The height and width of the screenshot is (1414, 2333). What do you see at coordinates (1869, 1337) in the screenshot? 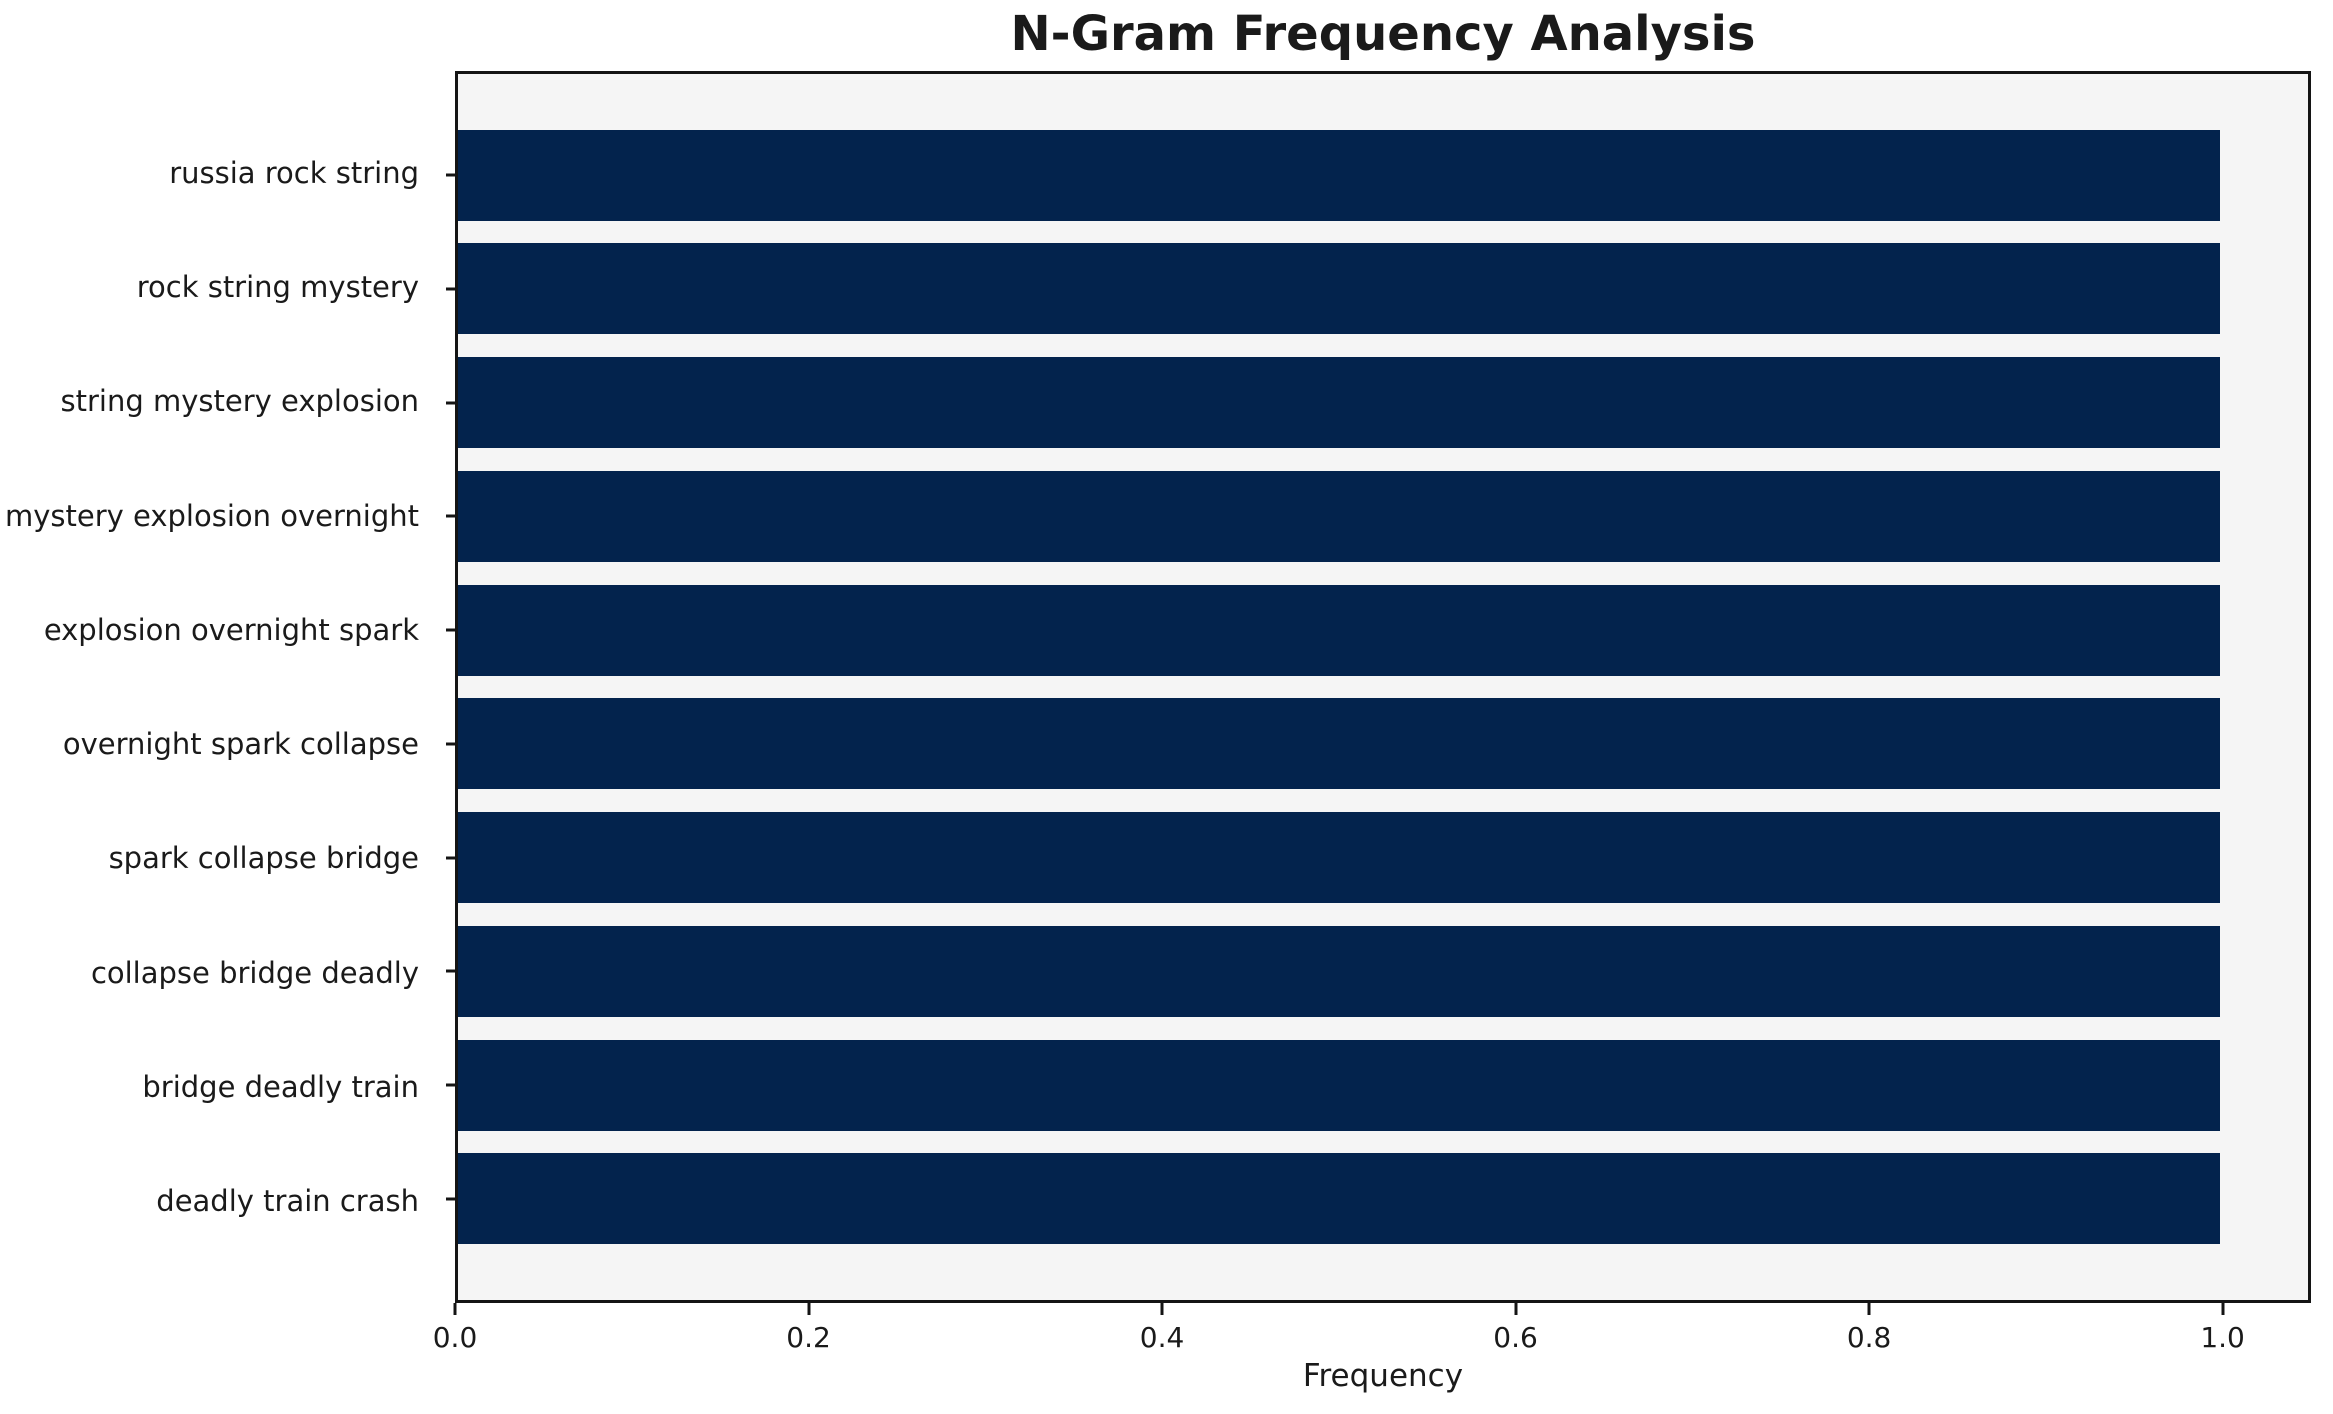
I see `x-tick-label: 0.8` at bounding box center [1869, 1337].